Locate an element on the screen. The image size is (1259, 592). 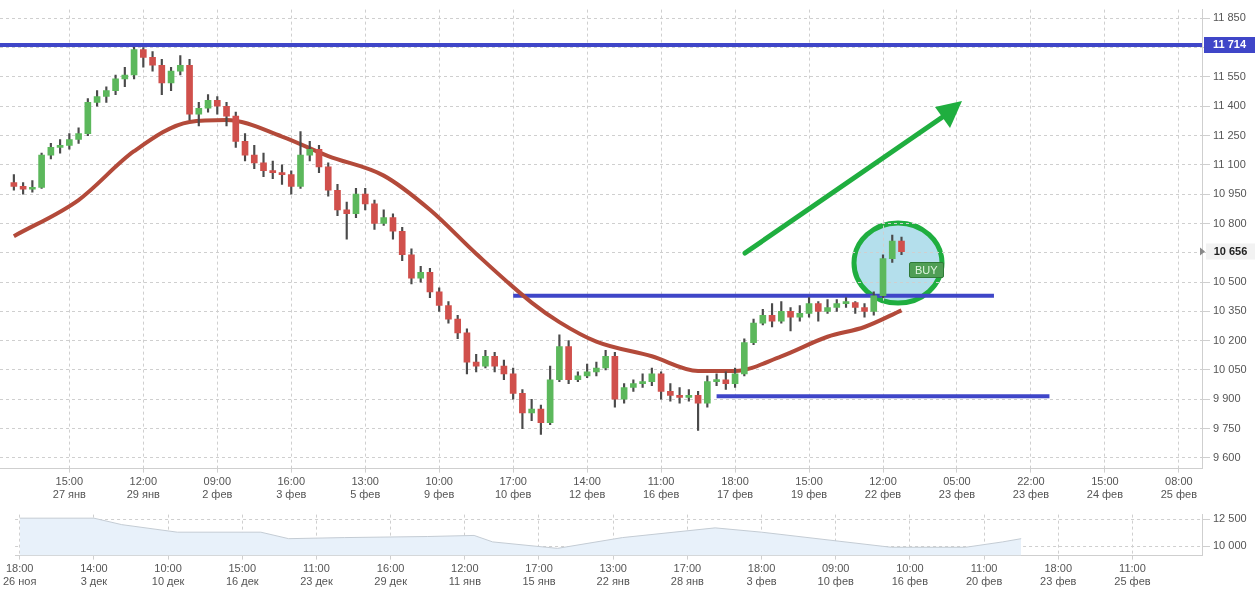
x-tick-label: 10:00 9 фев is located at coordinates (439, 488).